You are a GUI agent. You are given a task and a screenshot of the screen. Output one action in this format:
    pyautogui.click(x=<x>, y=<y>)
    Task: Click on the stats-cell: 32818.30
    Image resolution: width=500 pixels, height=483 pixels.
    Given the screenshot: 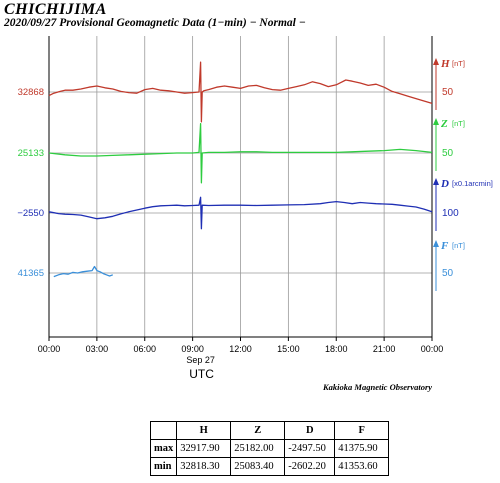 What is the action you would take?
    pyautogui.click(x=204, y=466)
    